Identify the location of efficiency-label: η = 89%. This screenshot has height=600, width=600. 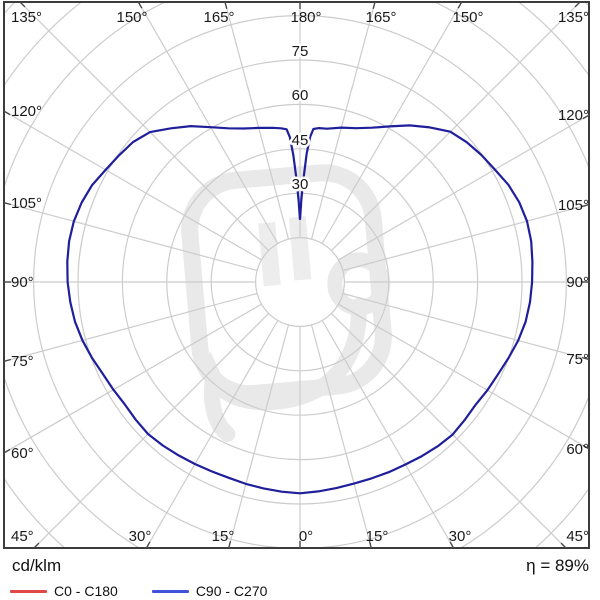
(557, 565).